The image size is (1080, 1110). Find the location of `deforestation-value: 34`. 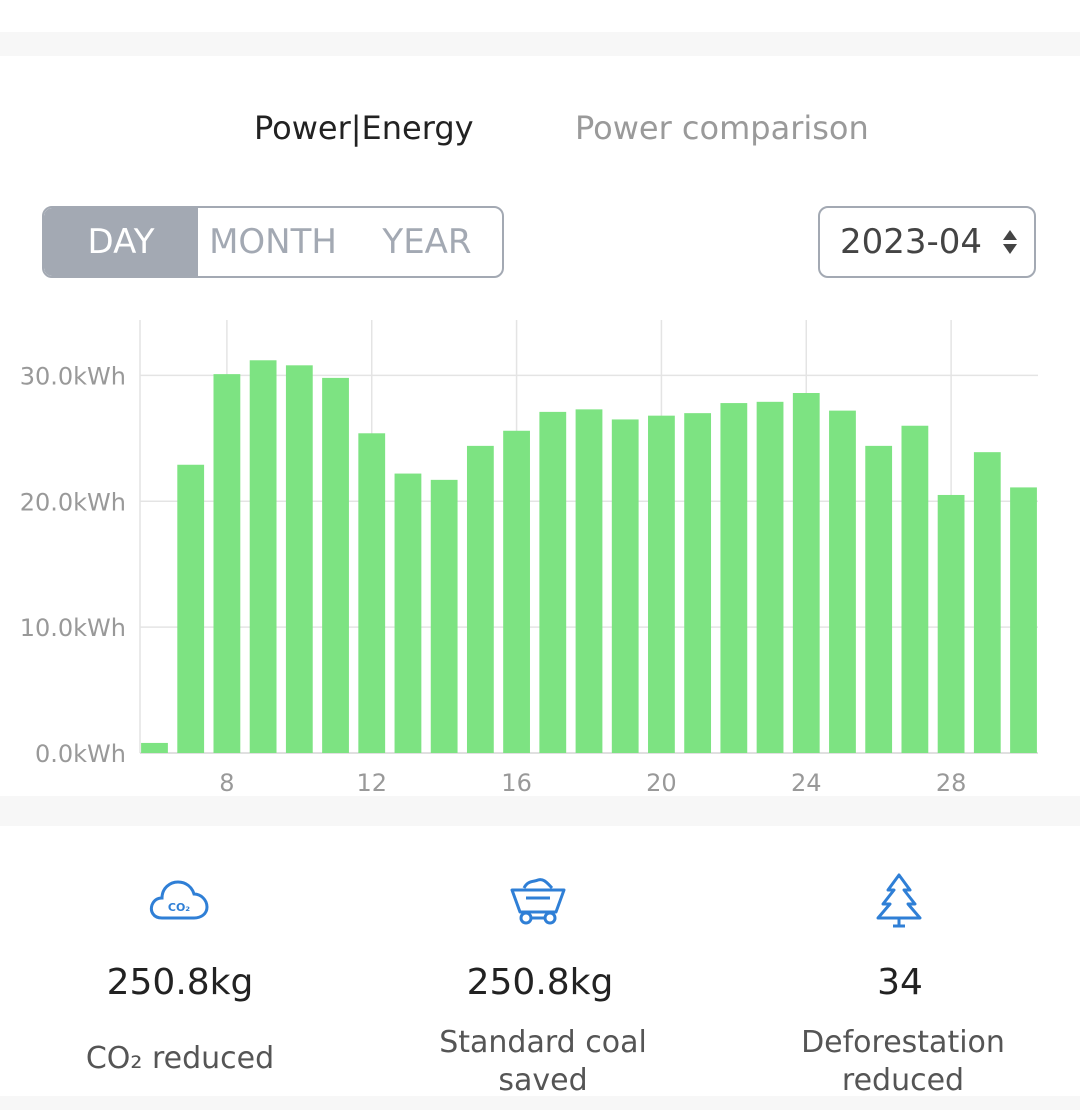

deforestation-value: 34 is located at coordinates (900, 982).